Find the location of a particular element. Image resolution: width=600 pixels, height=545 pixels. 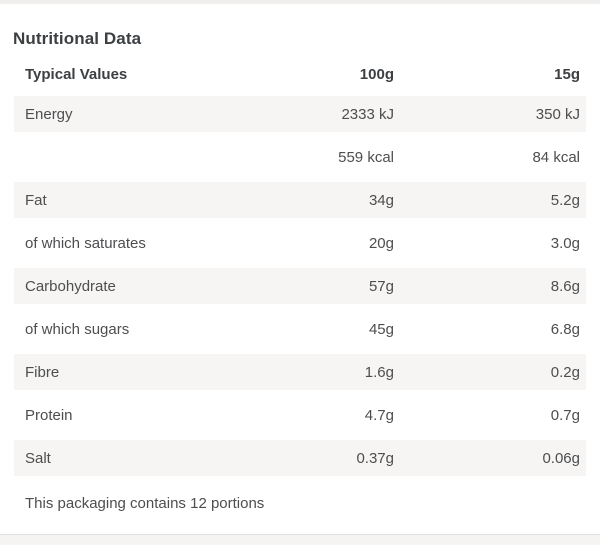

column-header-typical-values: Typical Values is located at coordinates (76, 74).